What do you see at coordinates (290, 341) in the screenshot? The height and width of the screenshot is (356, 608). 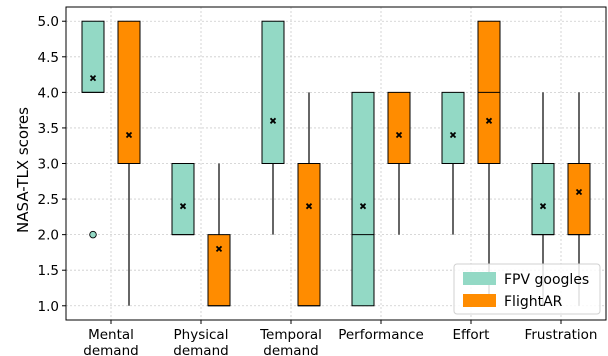 I see `x-tick-label: Temporal demand` at bounding box center [290, 341].